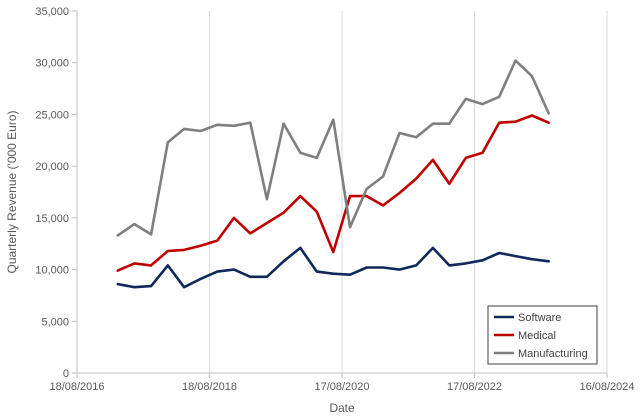 The height and width of the screenshot is (418, 640). I want to click on legend-label-manufacturing: Manufacturing, so click(553, 354).